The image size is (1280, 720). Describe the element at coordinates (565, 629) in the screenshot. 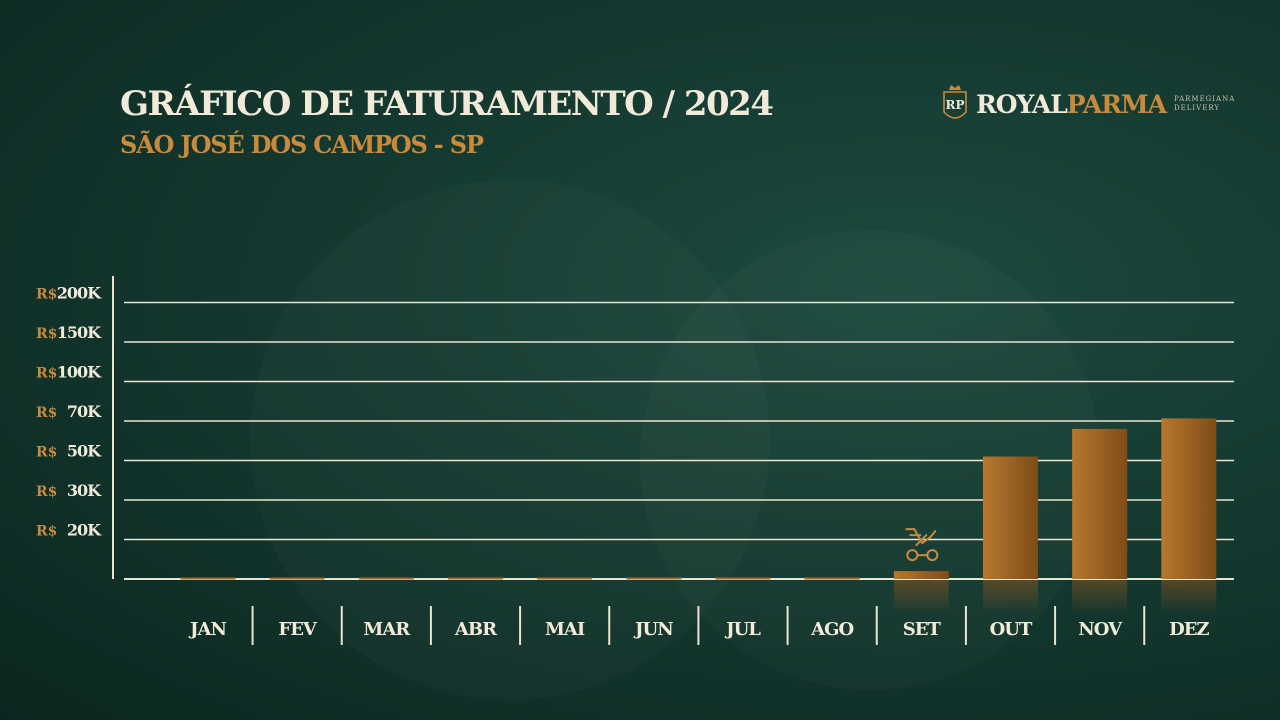

I see `x-tick-label: MAI` at that location.